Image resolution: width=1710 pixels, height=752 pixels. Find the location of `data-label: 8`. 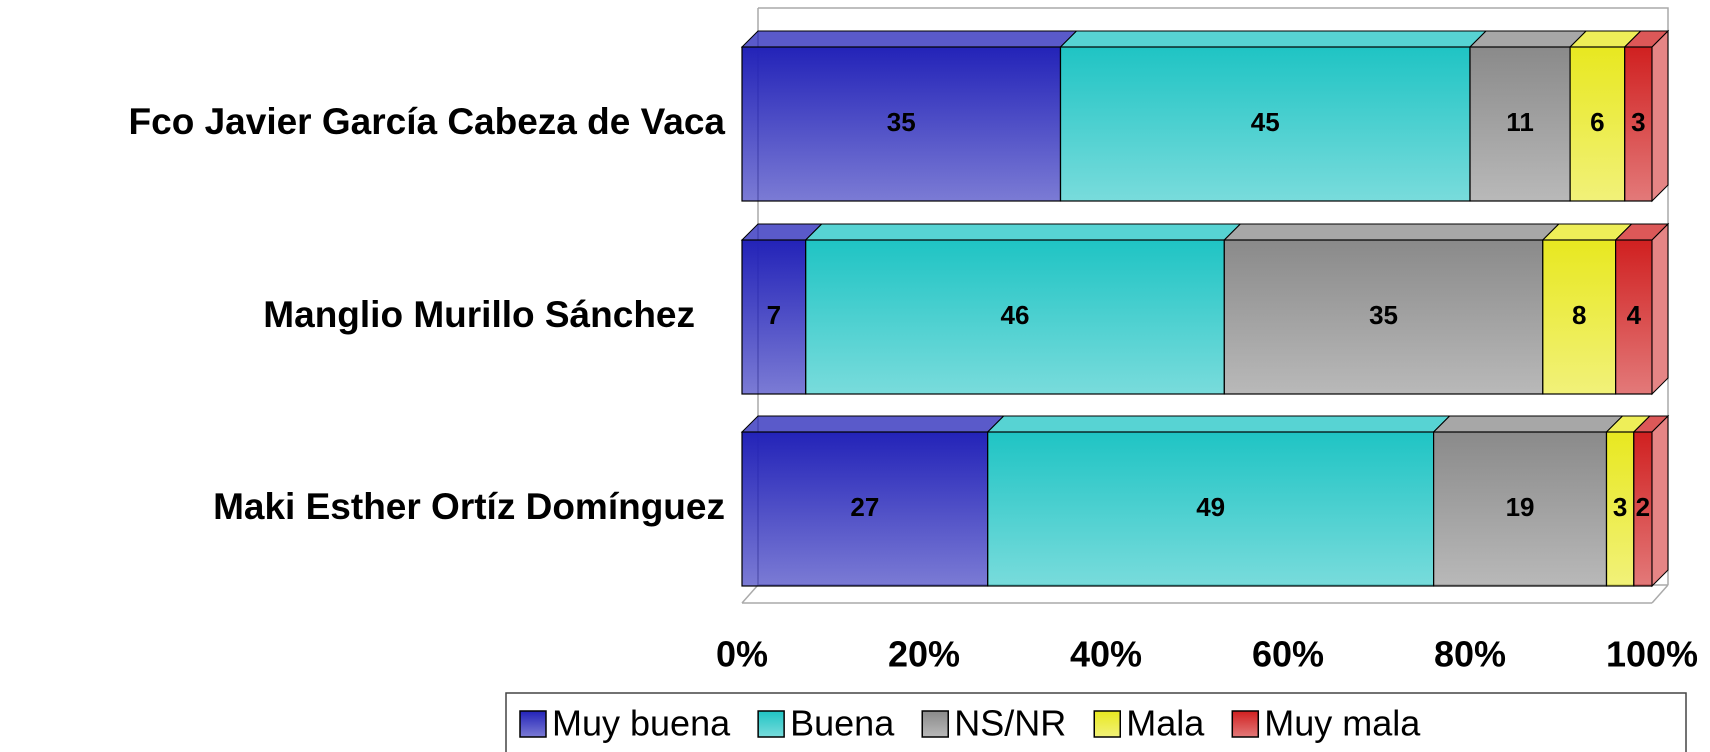

data-label: 8 is located at coordinates (1579, 315).